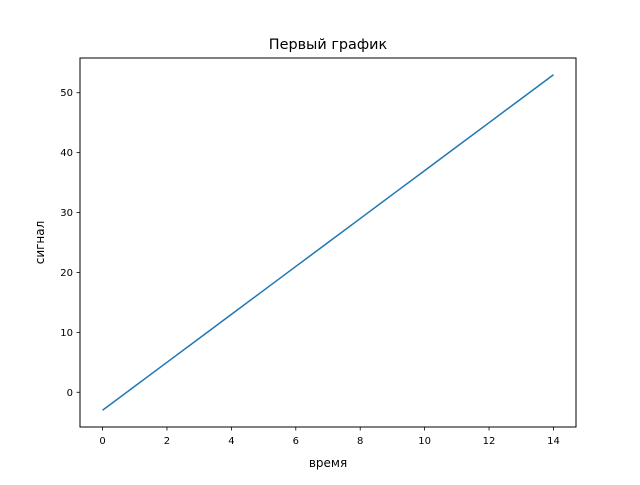 The width and height of the screenshot is (640, 485). Describe the element at coordinates (296, 441) in the screenshot. I see `x-tick-label: 6` at that location.